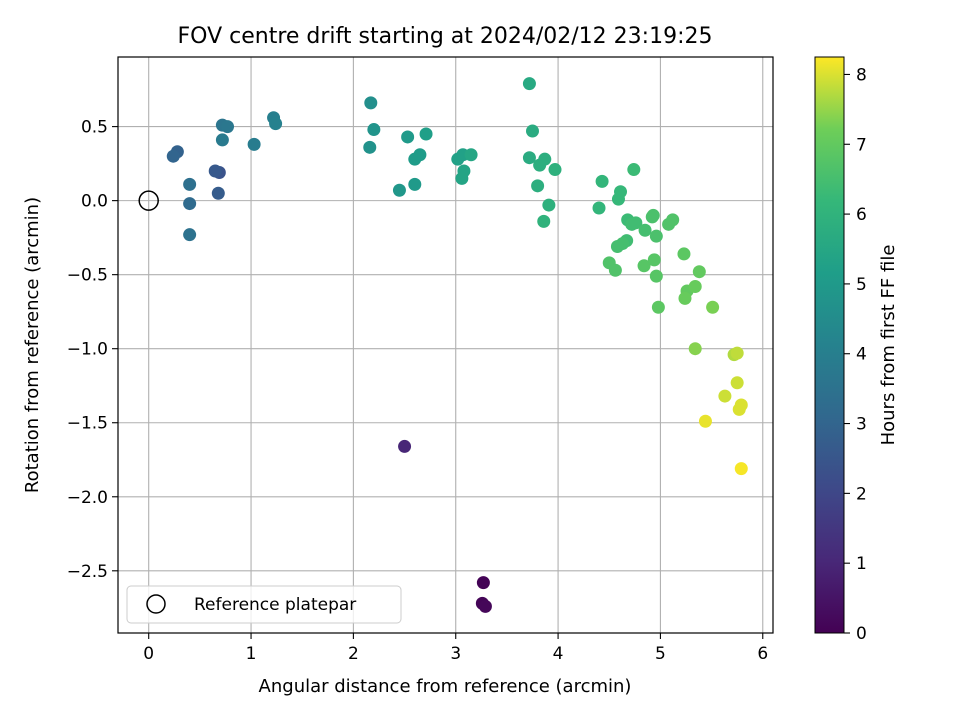  What do you see at coordinates (861, 564) in the screenshot?
I see `colorbar-tick-label: 1` at bounding box center [861, 564].